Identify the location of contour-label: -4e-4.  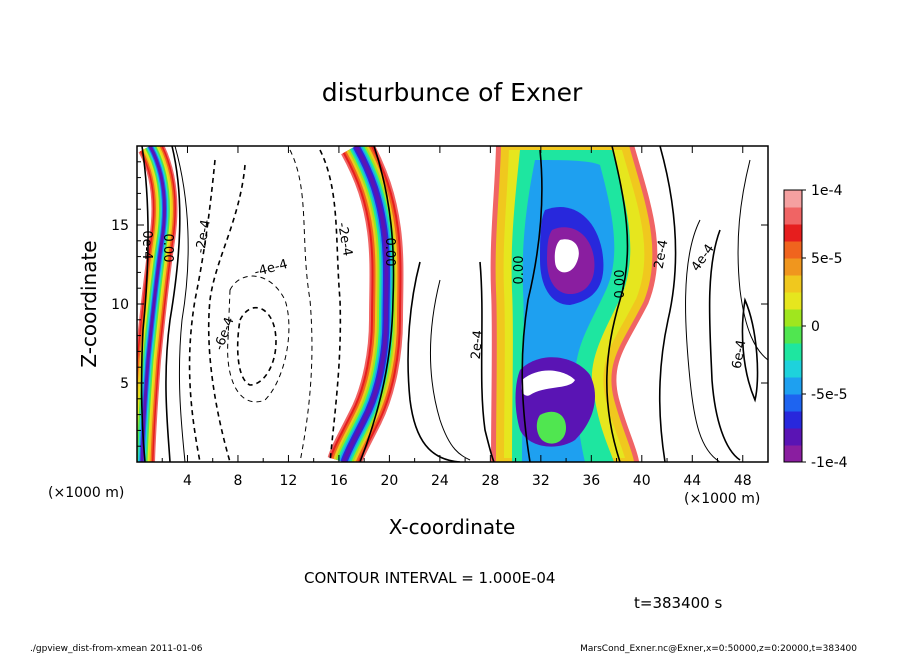
(271, 268).